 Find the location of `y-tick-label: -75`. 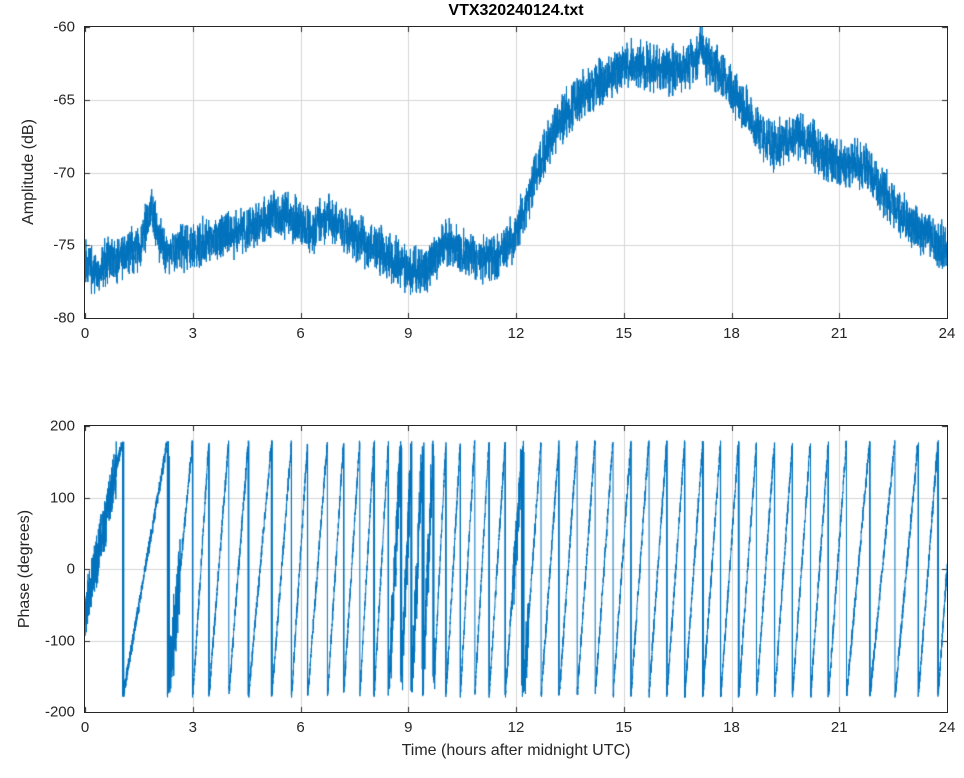

y-tick-label: -75 is located at coordinates (64, 245).